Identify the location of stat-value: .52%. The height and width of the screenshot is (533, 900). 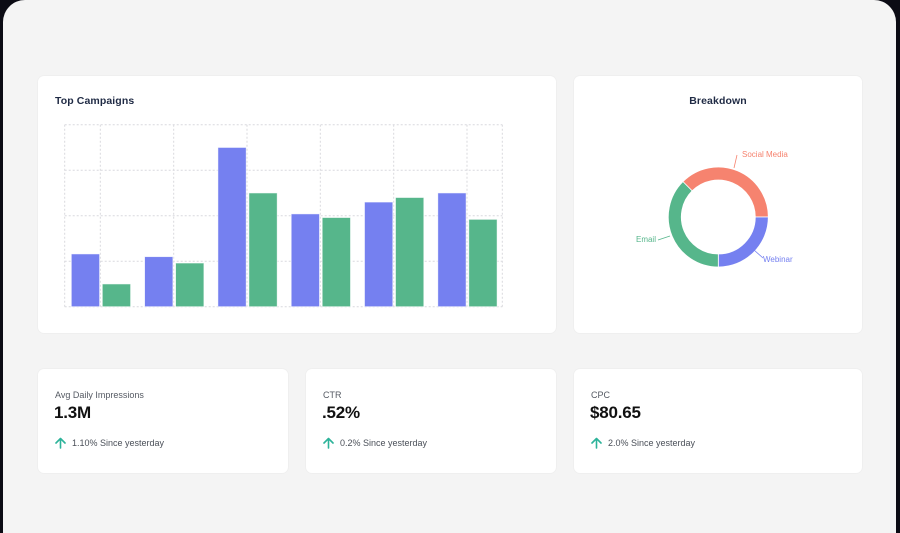
(341, 412).